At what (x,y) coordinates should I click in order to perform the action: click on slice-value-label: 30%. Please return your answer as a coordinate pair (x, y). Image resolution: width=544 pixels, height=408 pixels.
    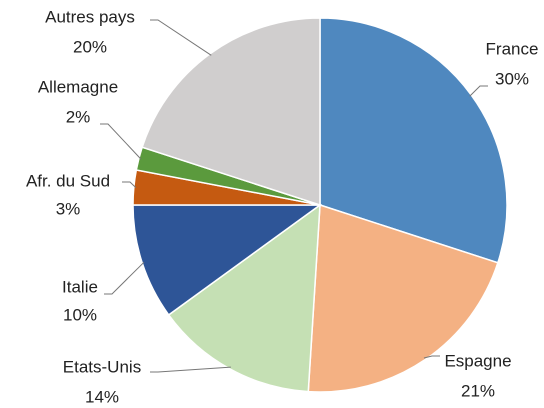
    Looking at the image, I should click on (512, 78).